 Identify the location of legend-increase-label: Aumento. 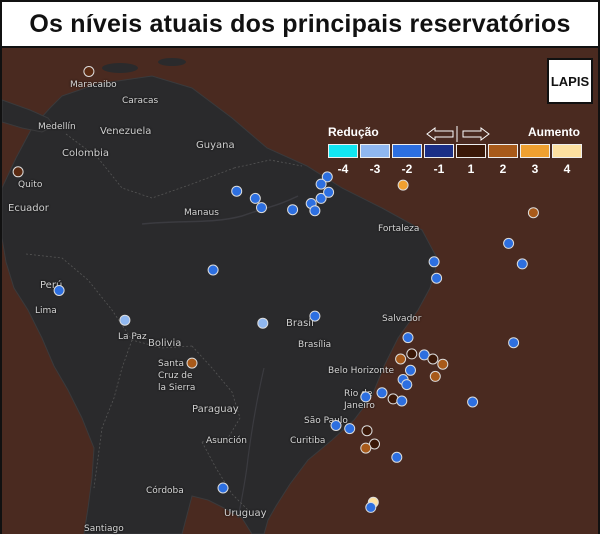
(554, 132).